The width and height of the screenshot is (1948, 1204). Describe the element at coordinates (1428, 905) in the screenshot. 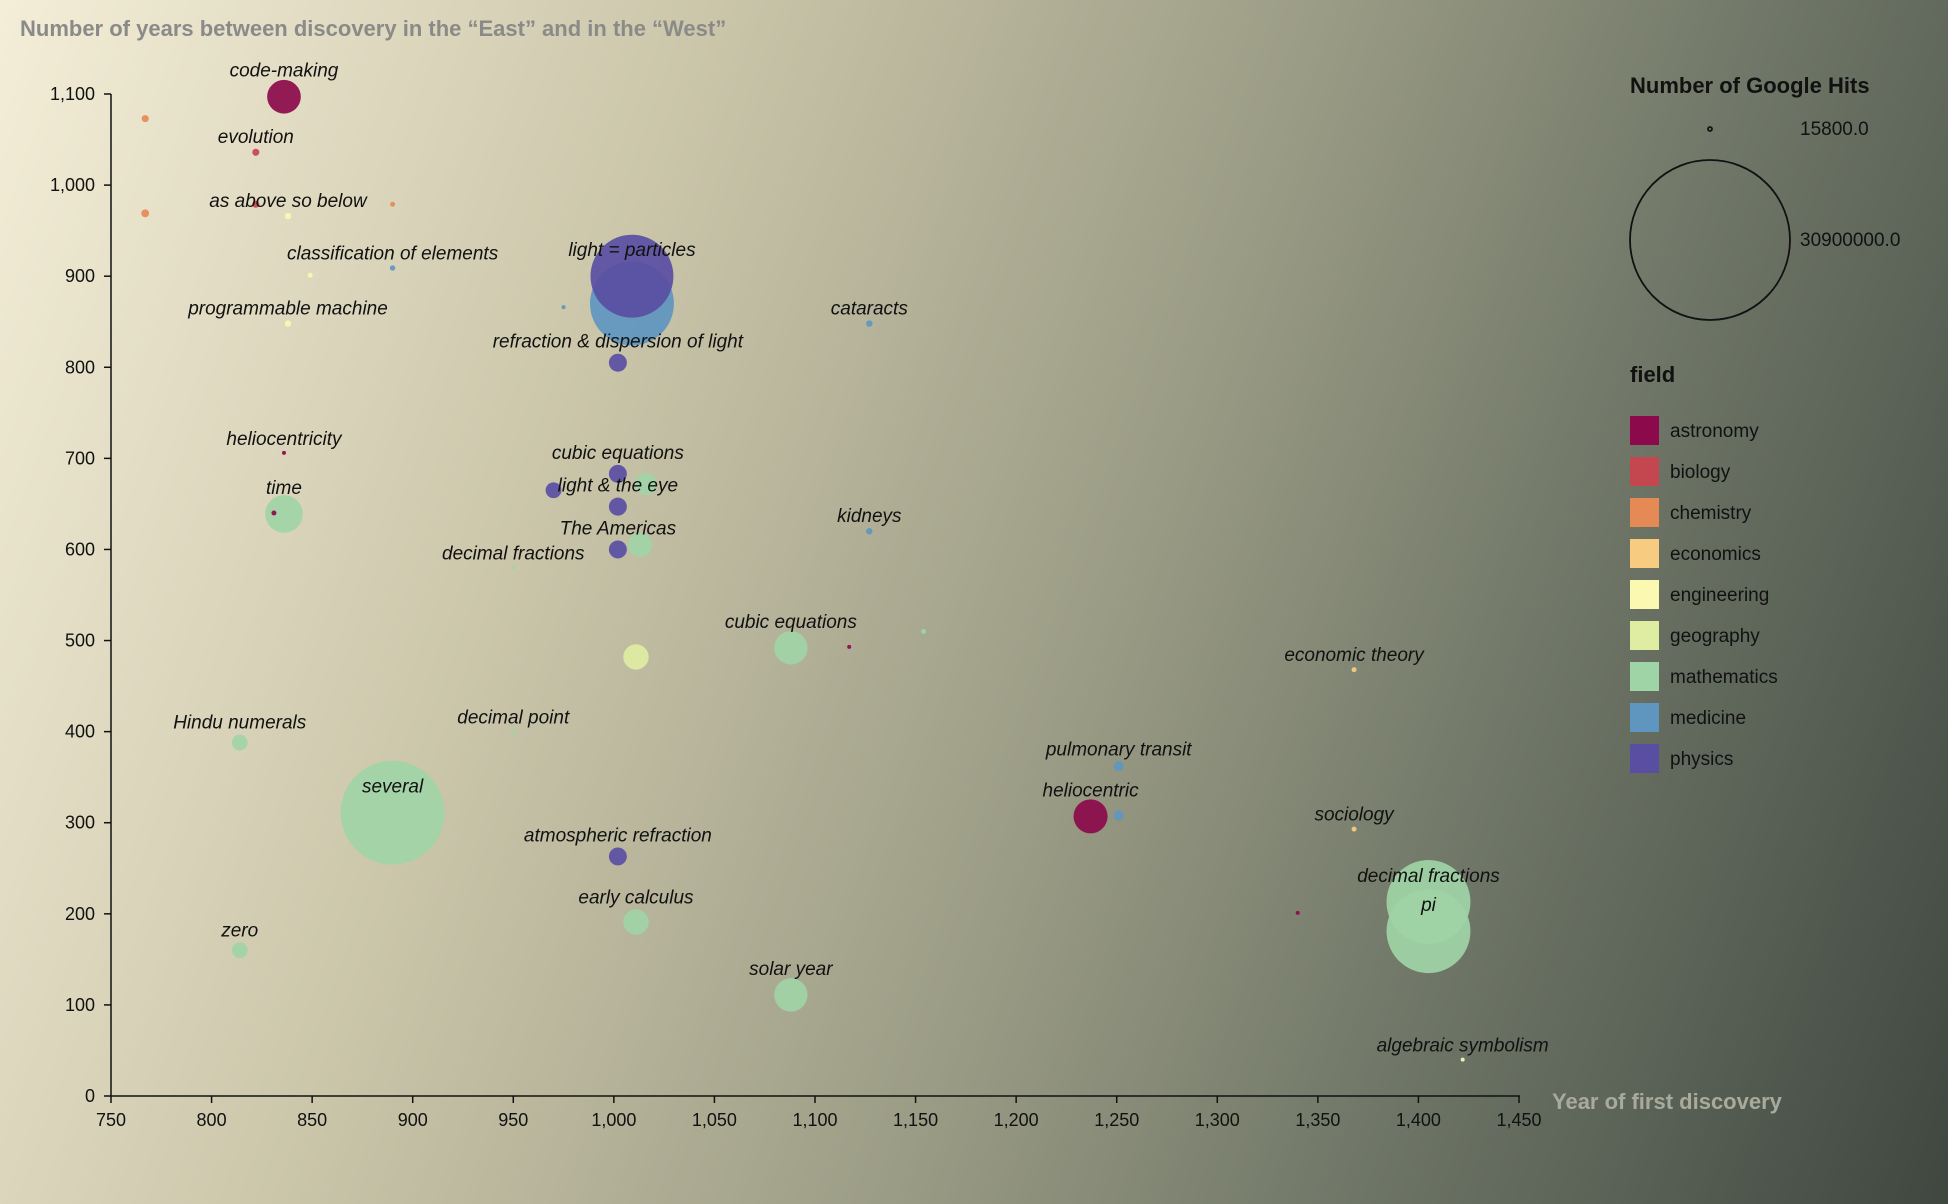

I see `bubble-label: pi` at that location.